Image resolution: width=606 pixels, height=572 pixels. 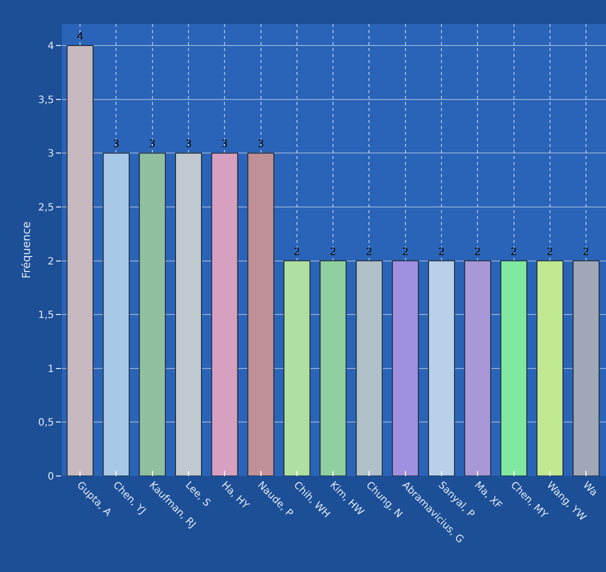 What do you see at coordinates (51, 262) in the screenshot?
I see `y-tick-label: 2` at bounding box center [51, 262].